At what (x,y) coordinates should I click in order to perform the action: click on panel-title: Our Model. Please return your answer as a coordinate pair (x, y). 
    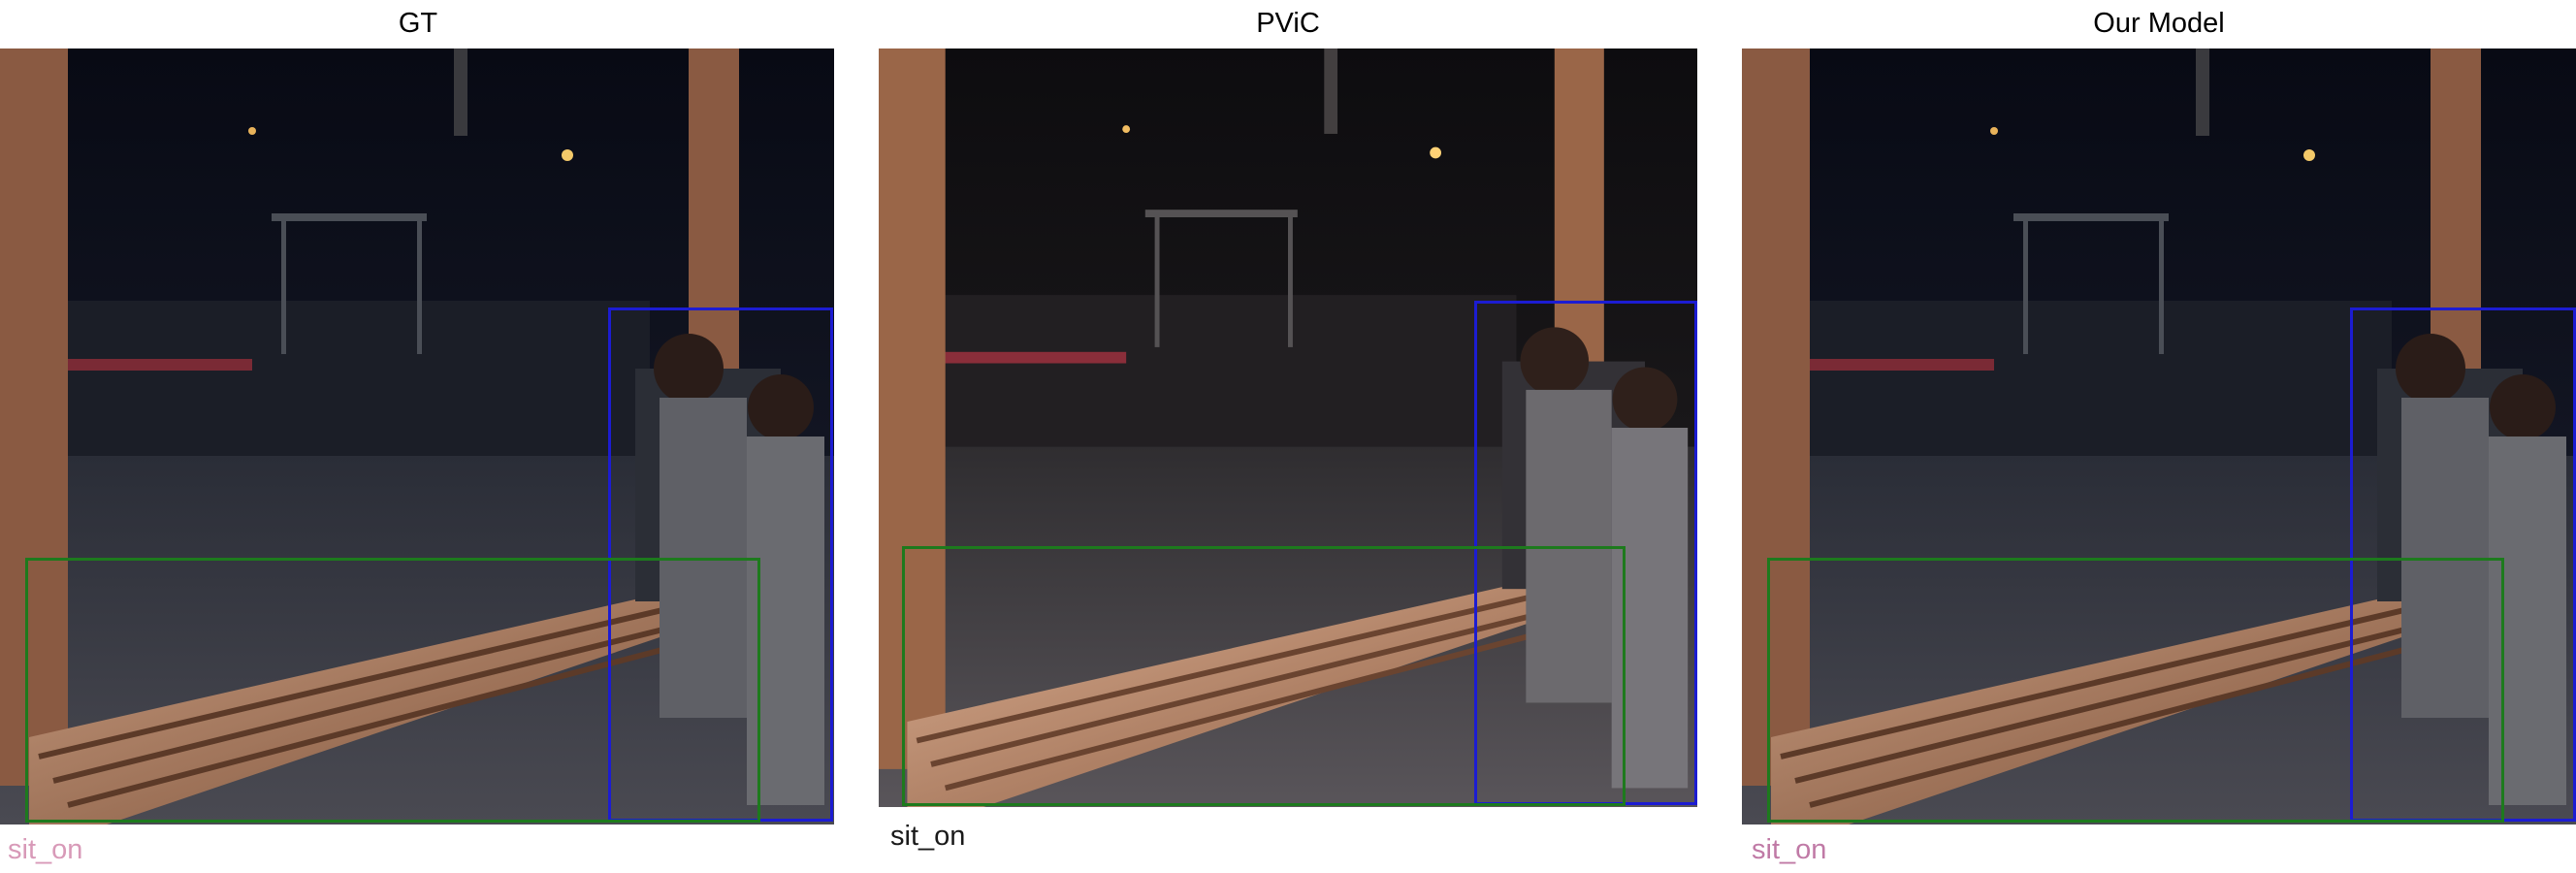
    Looking at the image, I should click on (2159, 23).